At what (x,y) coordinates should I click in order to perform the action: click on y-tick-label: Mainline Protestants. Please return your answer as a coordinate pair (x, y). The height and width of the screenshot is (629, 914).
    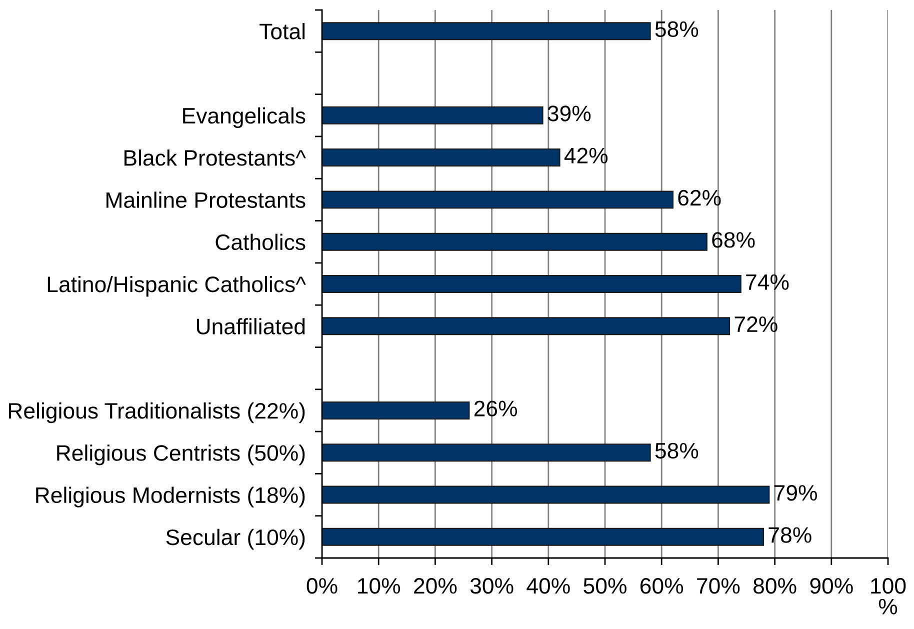
    Looking at the image, I should click on (206, 200).